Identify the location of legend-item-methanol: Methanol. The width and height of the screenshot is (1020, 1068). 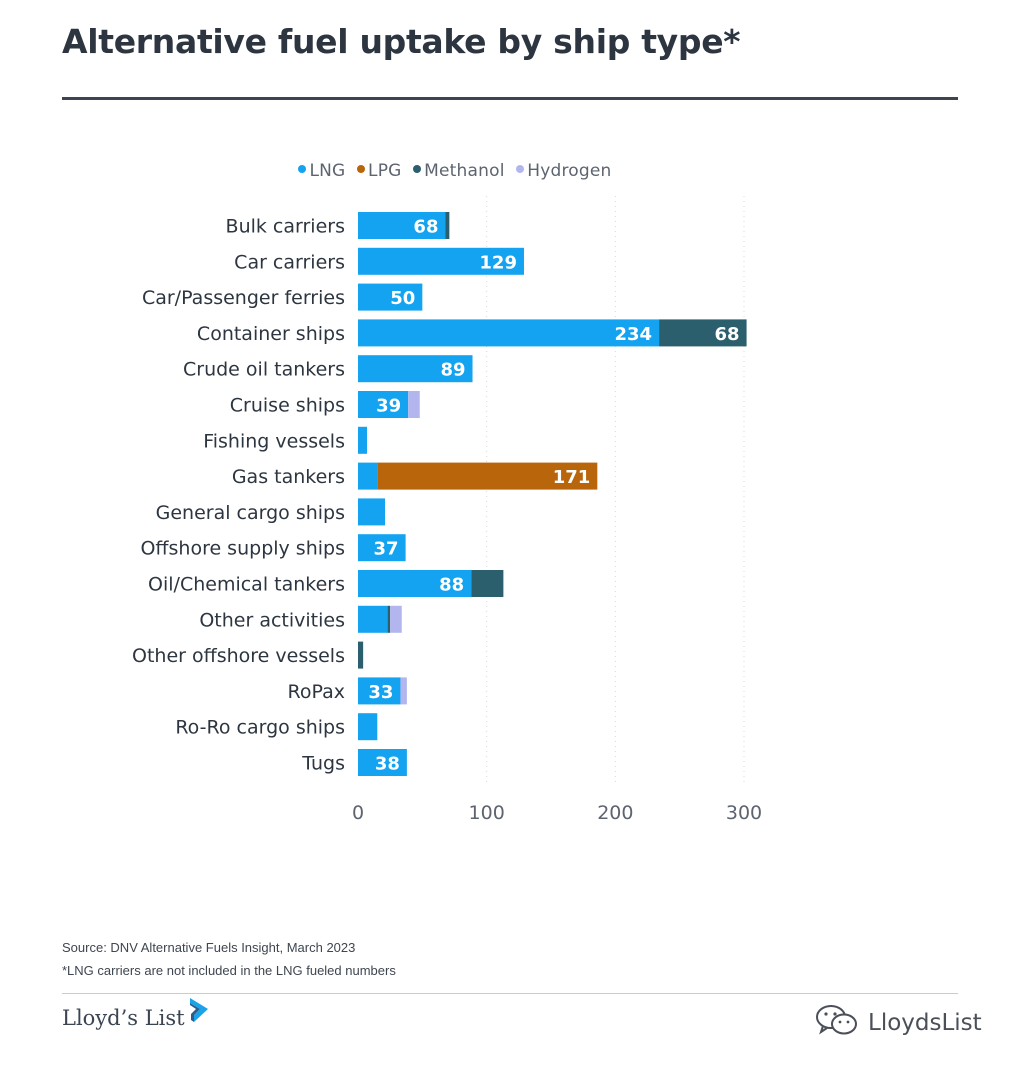
(458, 171).